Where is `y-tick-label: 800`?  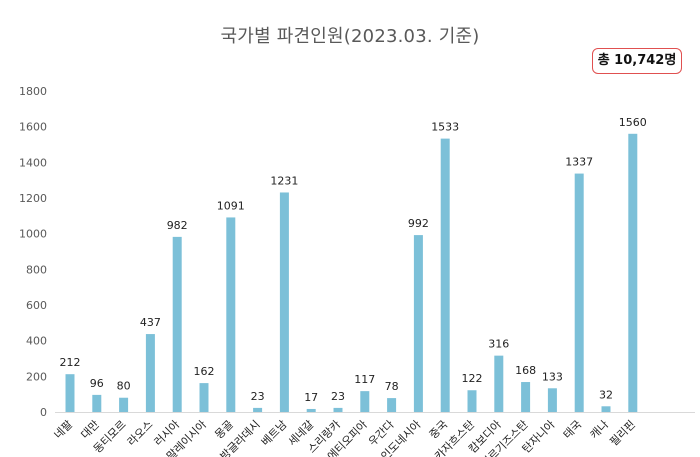
y-tick-label: 800 is located at coordinates (36, 269).